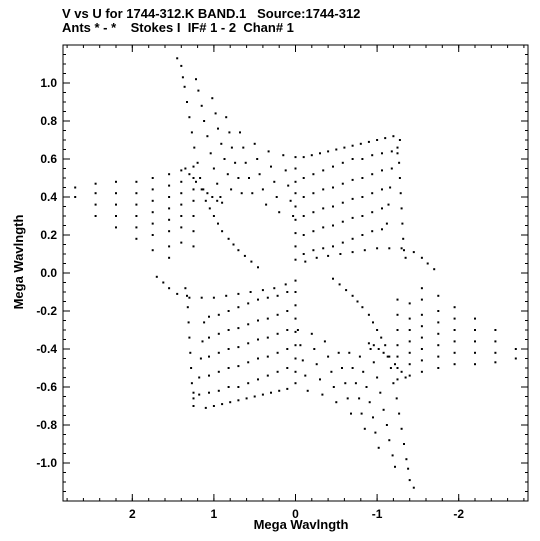 The width and height of the screenshot is (540, 541). Describe the element at coordinates (48, 235) in the screenshot. I see `y-tick-label: 0.2` at that location.